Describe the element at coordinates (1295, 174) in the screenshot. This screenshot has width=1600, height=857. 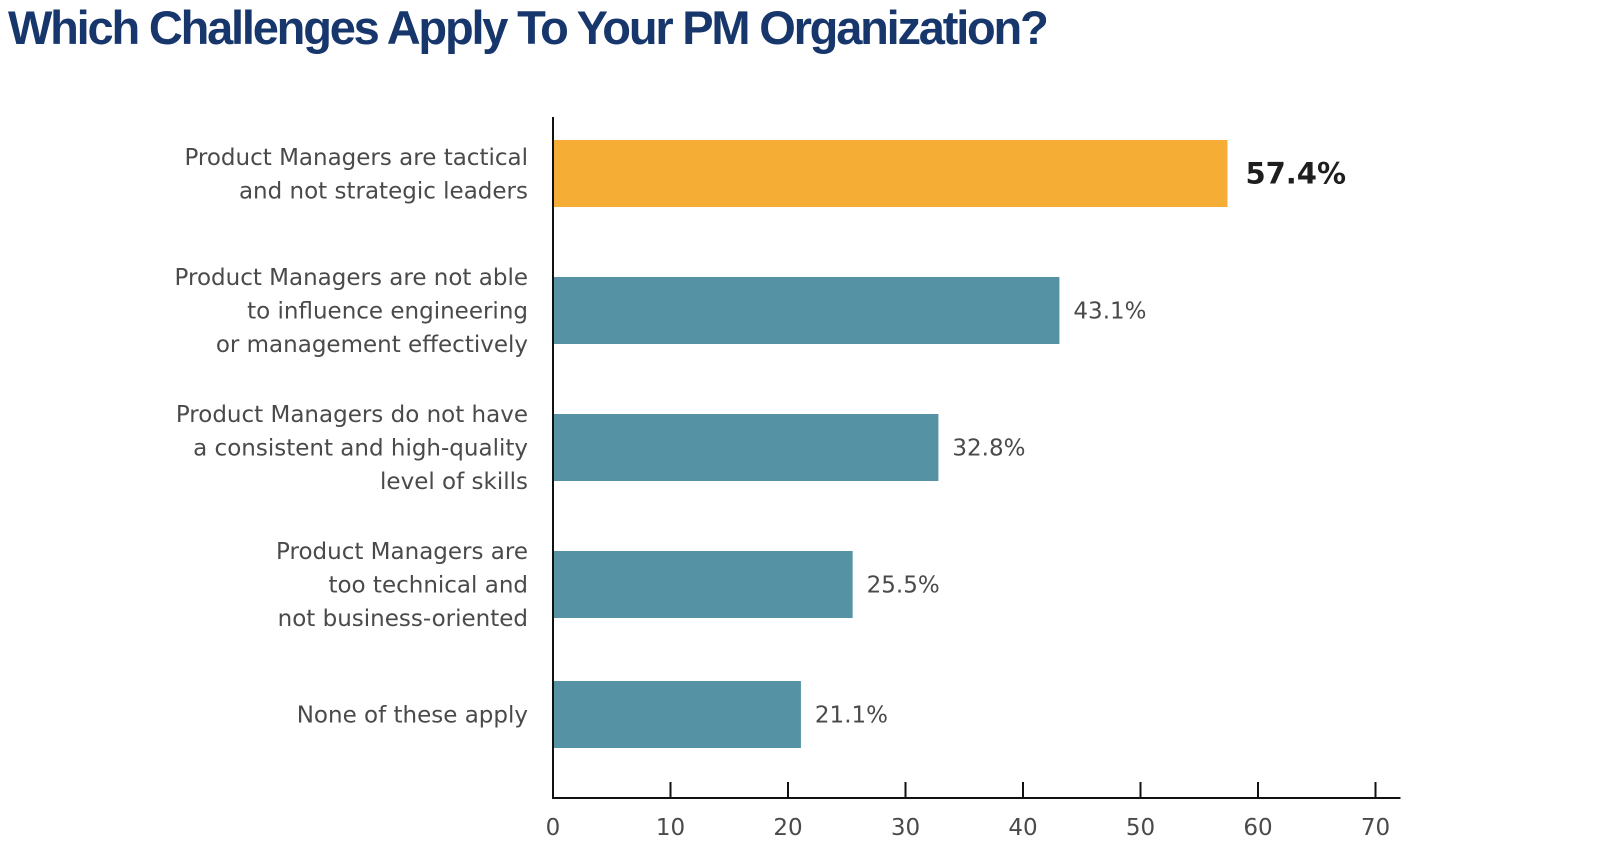
I see `value-label-1: 57.4%` at that location.